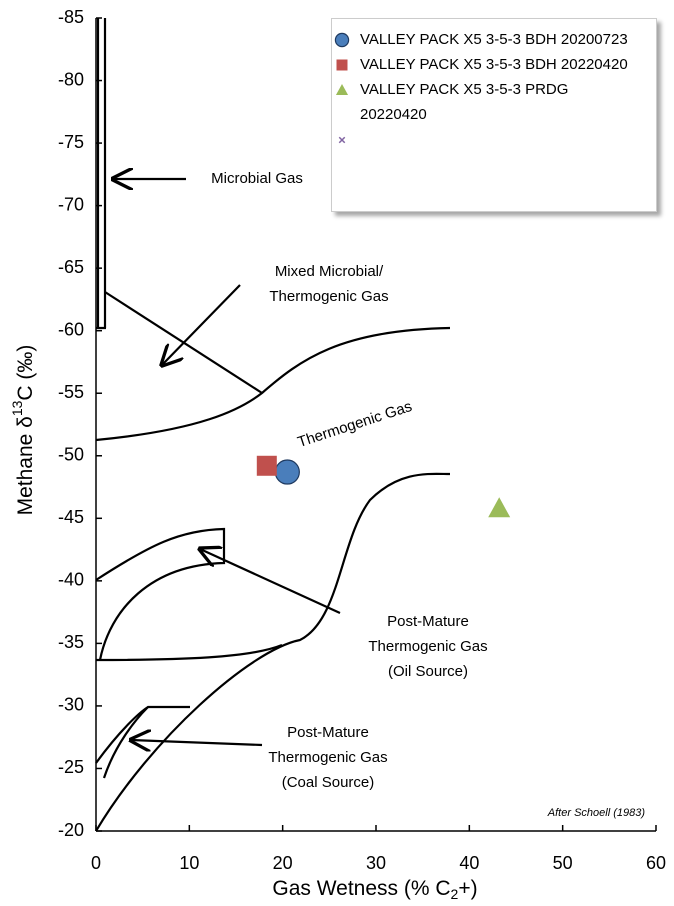 This screenshot has width=674, height=906. I want to click on legend-item: VALLEY PACK X5 3-5-3 BDH 20220420, so click(483, 64).